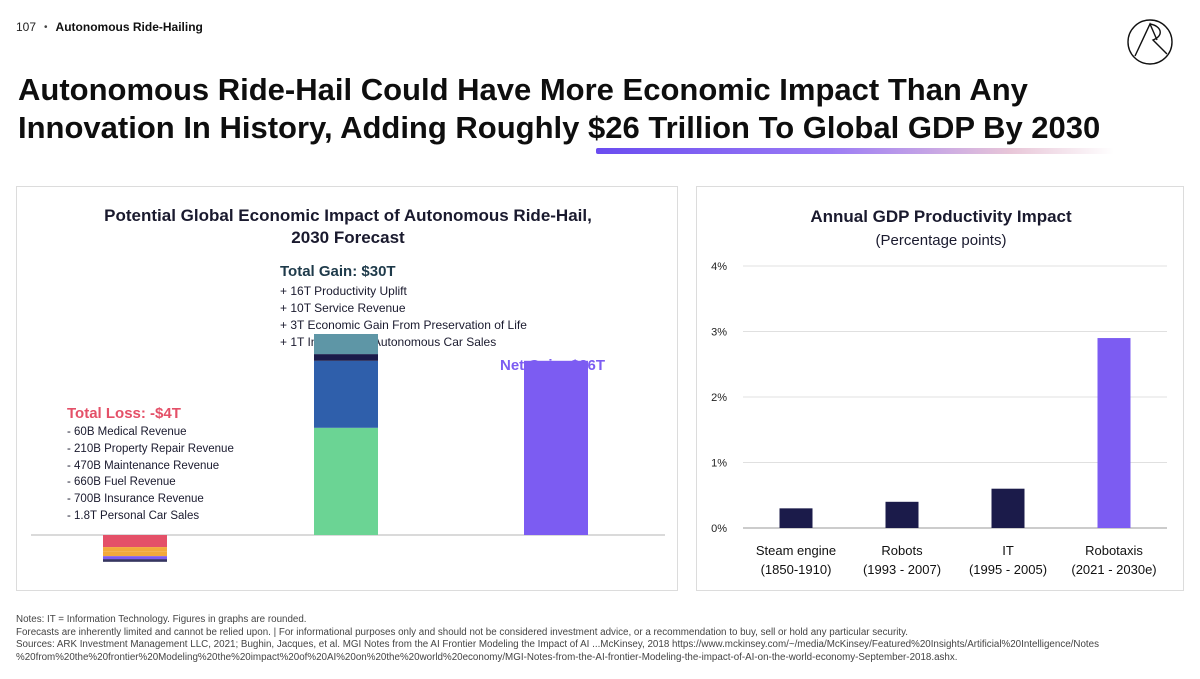 Image resolution: width=1200 pixels, height=679 pixels. I want to click on left-chart-title-line2: 2030 Forecast, so click(348, 237).